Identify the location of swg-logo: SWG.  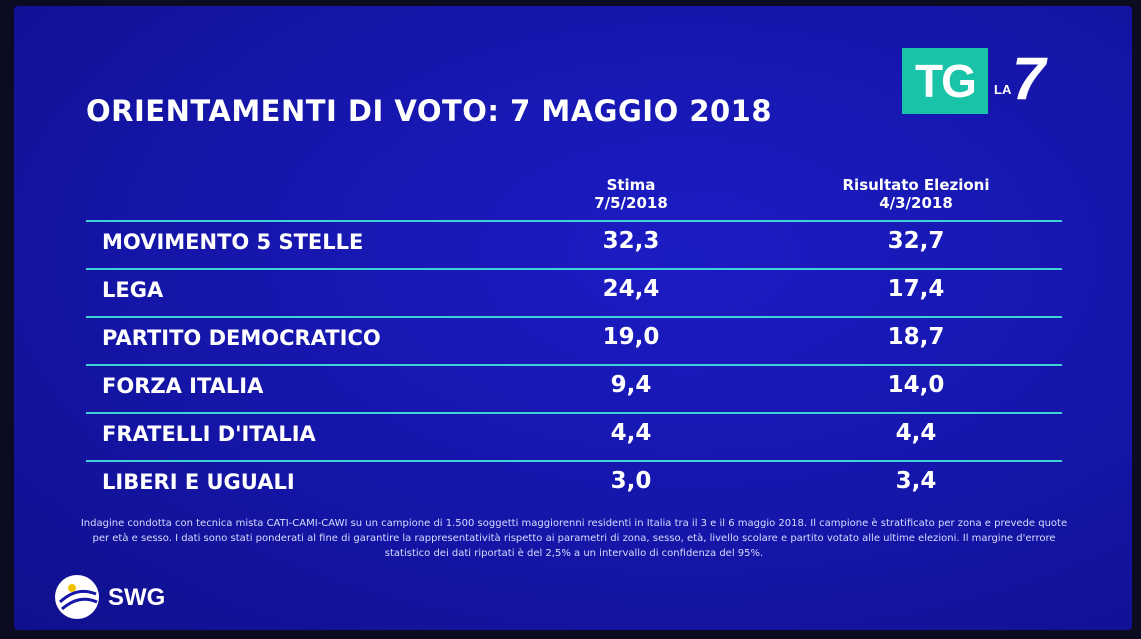
(127, 597).